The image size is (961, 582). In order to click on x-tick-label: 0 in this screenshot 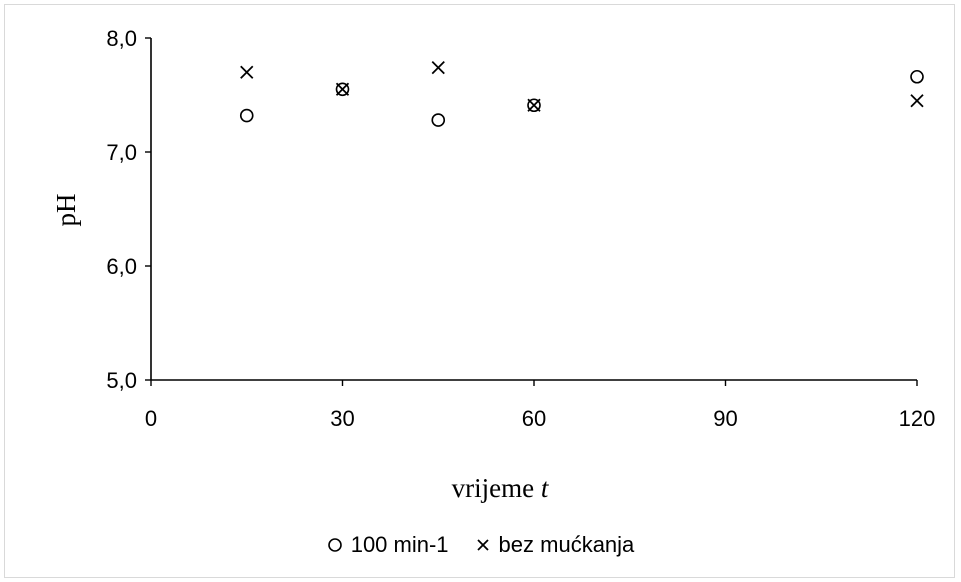, I will do `click(151, 418)`.